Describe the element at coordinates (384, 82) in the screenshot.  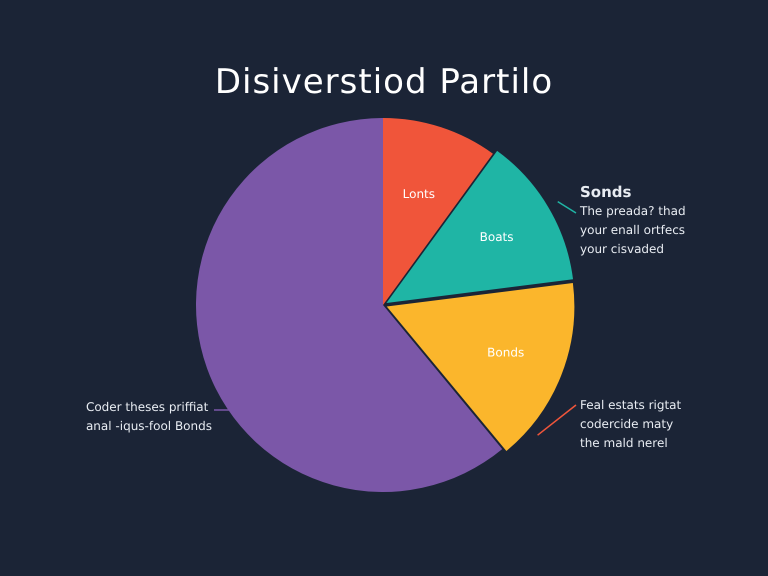
I see `chart-title: Disiverstiod Partilo` at that location.